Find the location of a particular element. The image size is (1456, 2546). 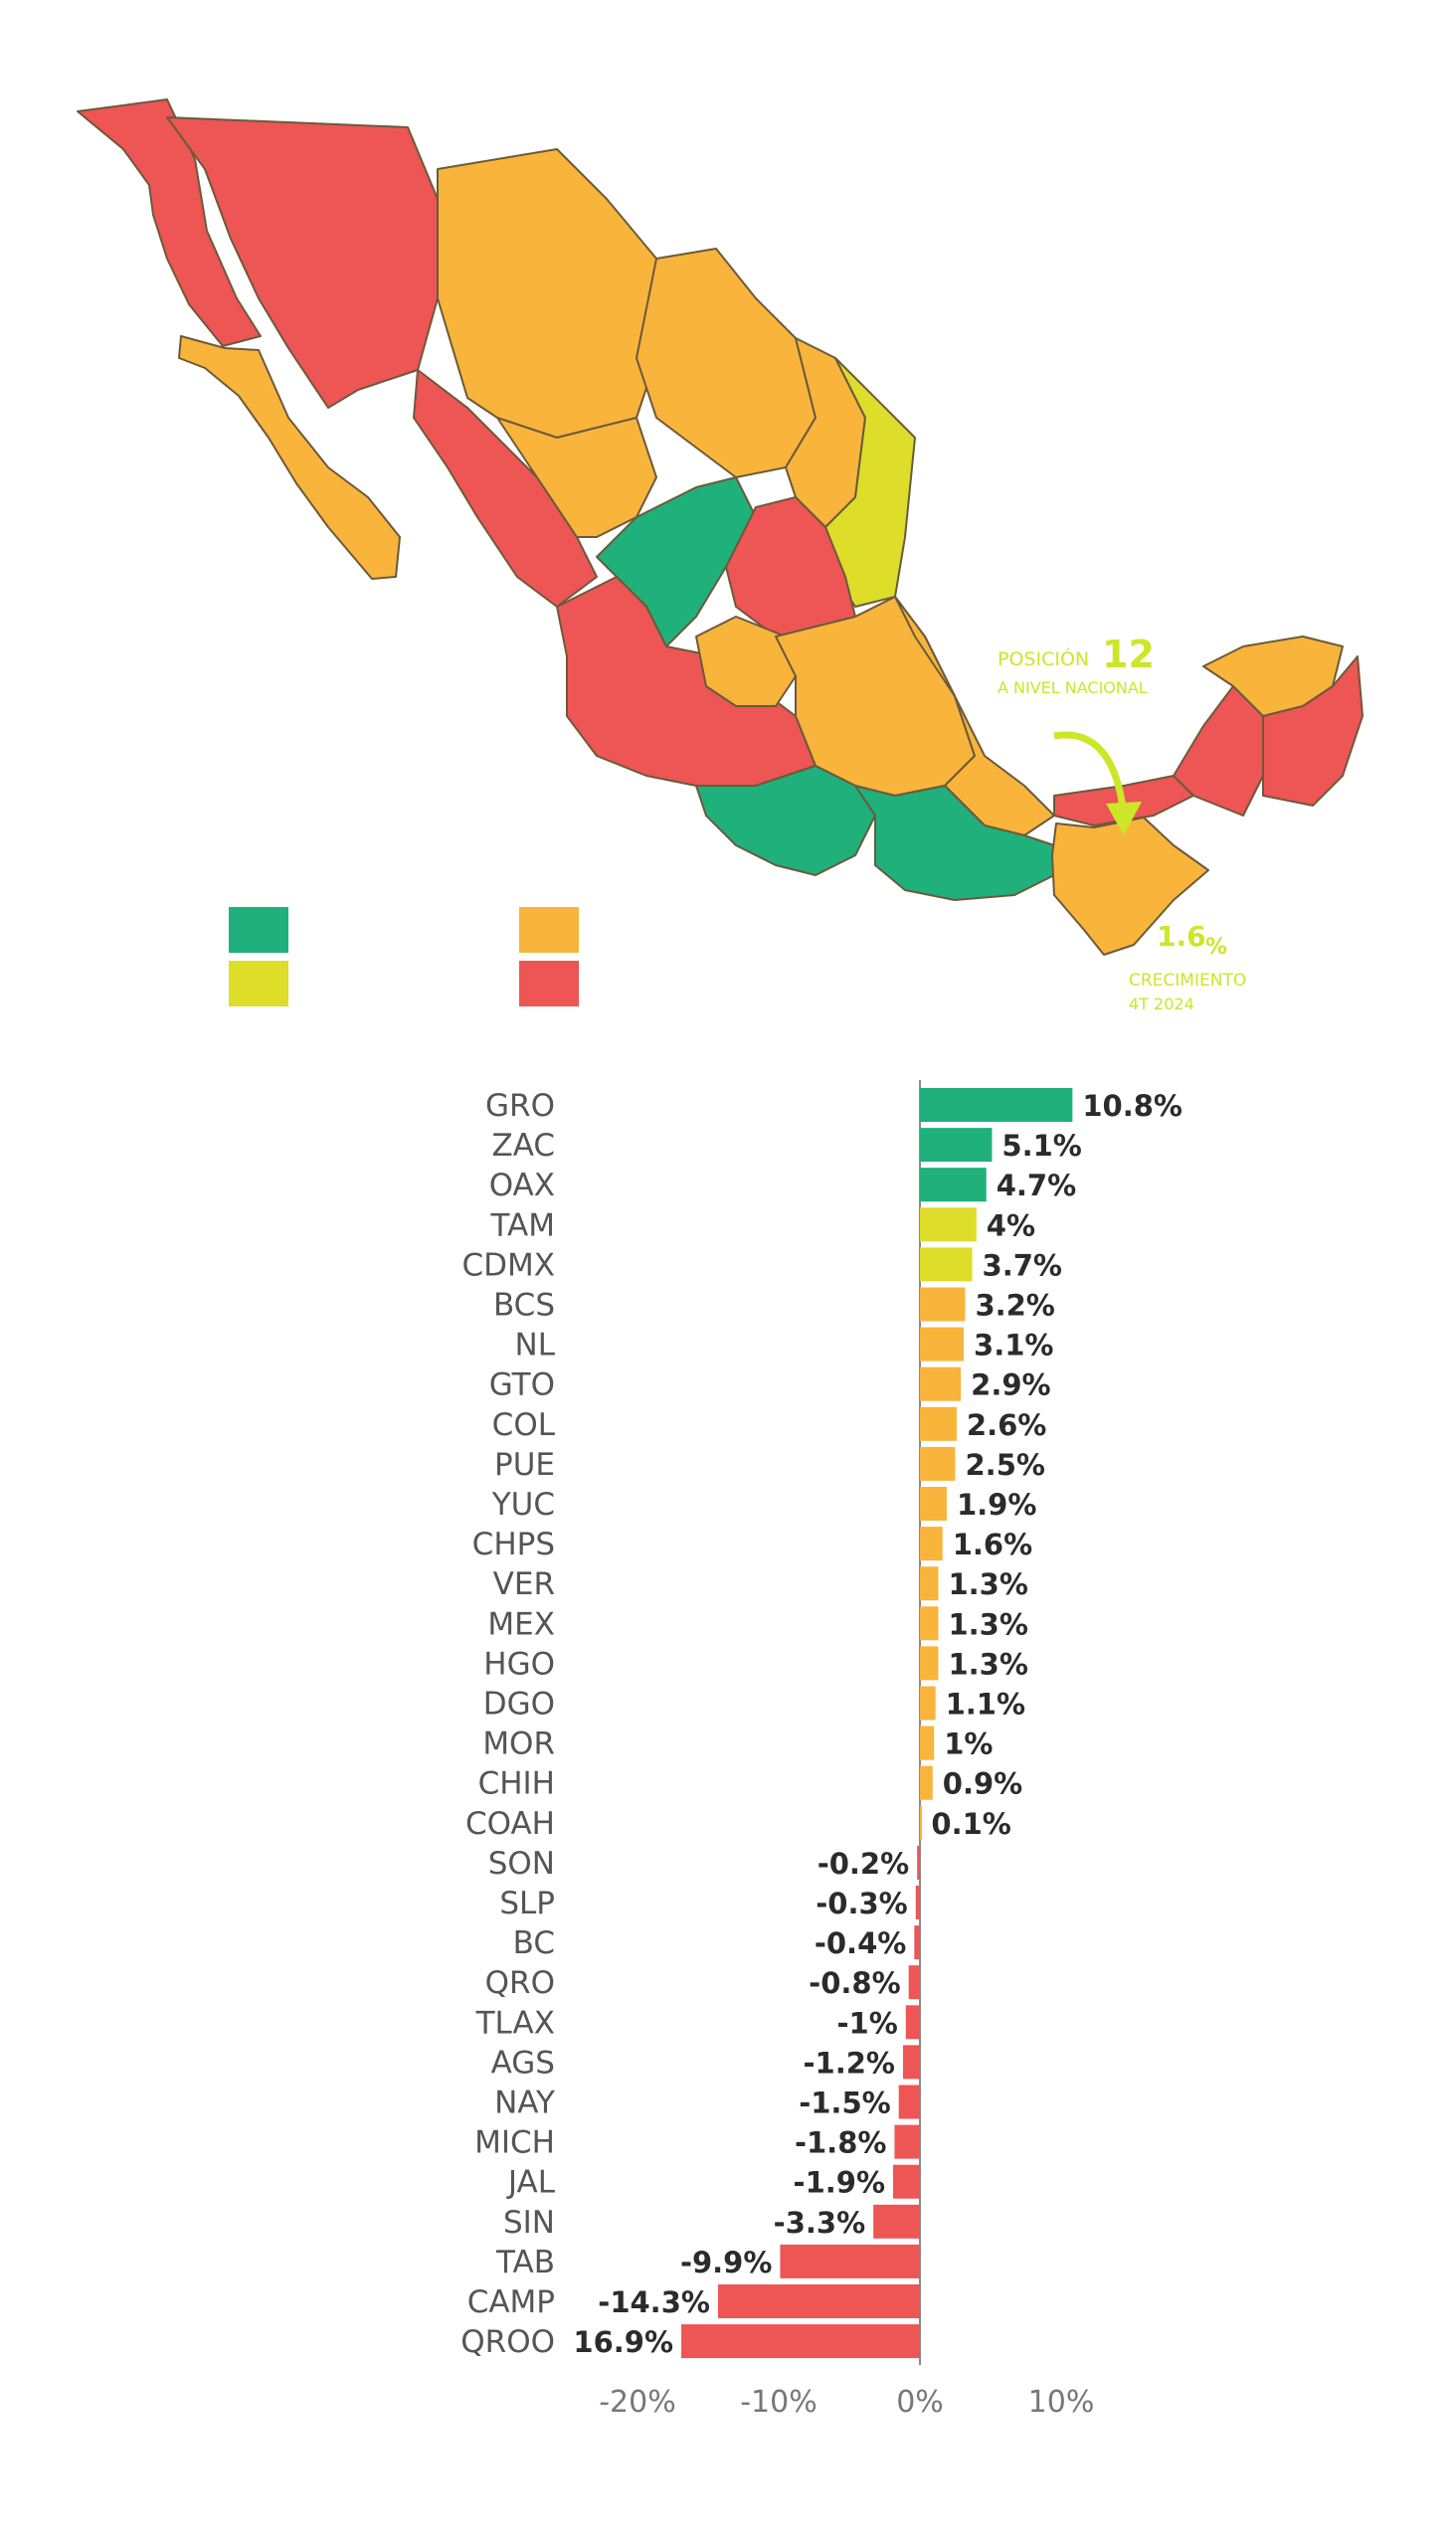

category-label: BCS is located at coordinates (524, 1306).